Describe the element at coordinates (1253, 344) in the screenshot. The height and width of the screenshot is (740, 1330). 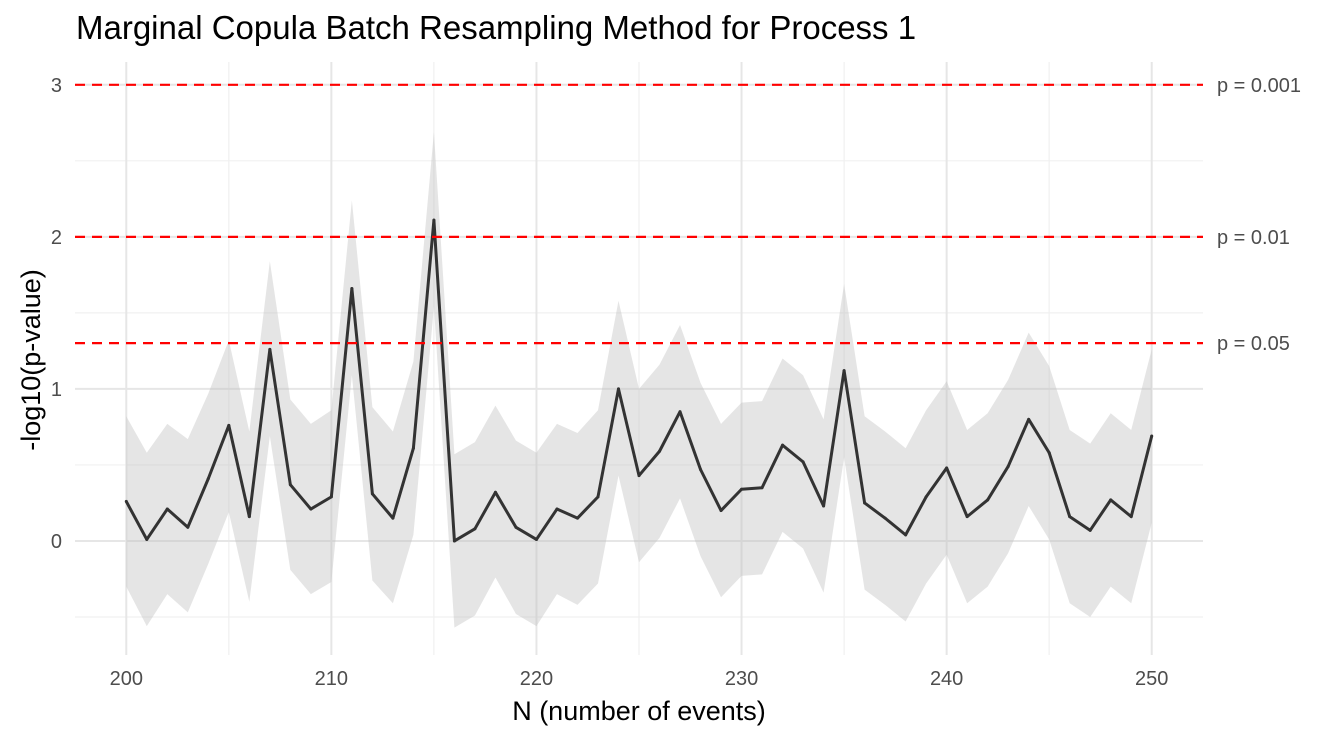
I see `reference-line-label: p = 0.05` at that location.